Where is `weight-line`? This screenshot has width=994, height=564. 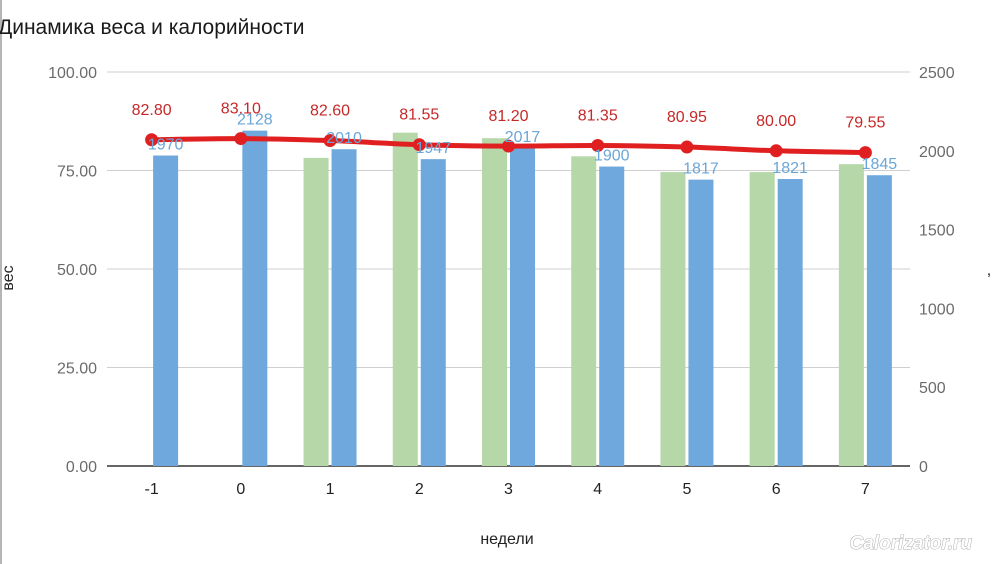
weight-line is located at coordinates (508, 146).